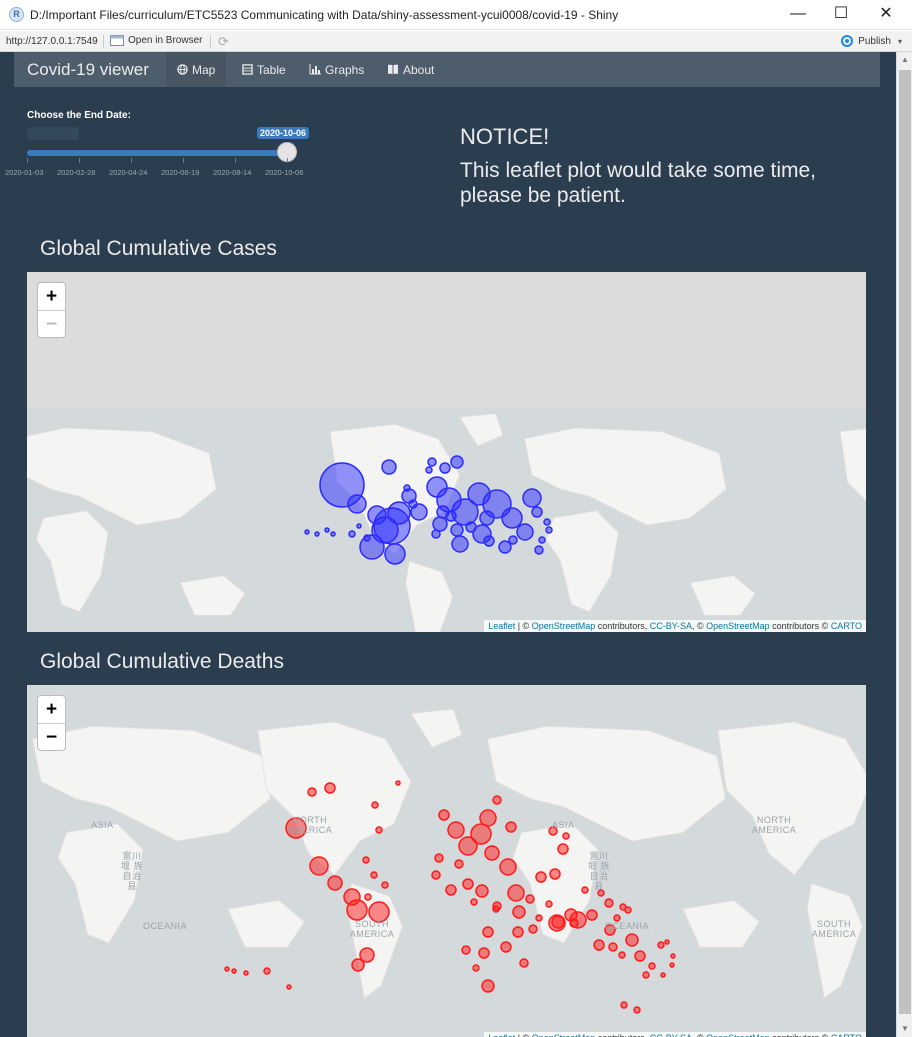 The width and height of the screenshot is (912, 1037). I want to click on refresh-icon: ⟳, so click(223, 41).